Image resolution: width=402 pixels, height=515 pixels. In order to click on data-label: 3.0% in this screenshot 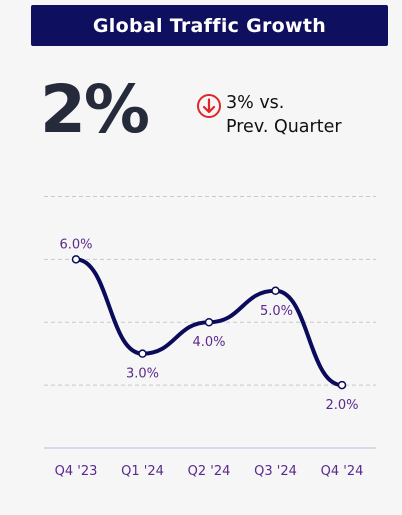, I will do `click(142, 374)`.